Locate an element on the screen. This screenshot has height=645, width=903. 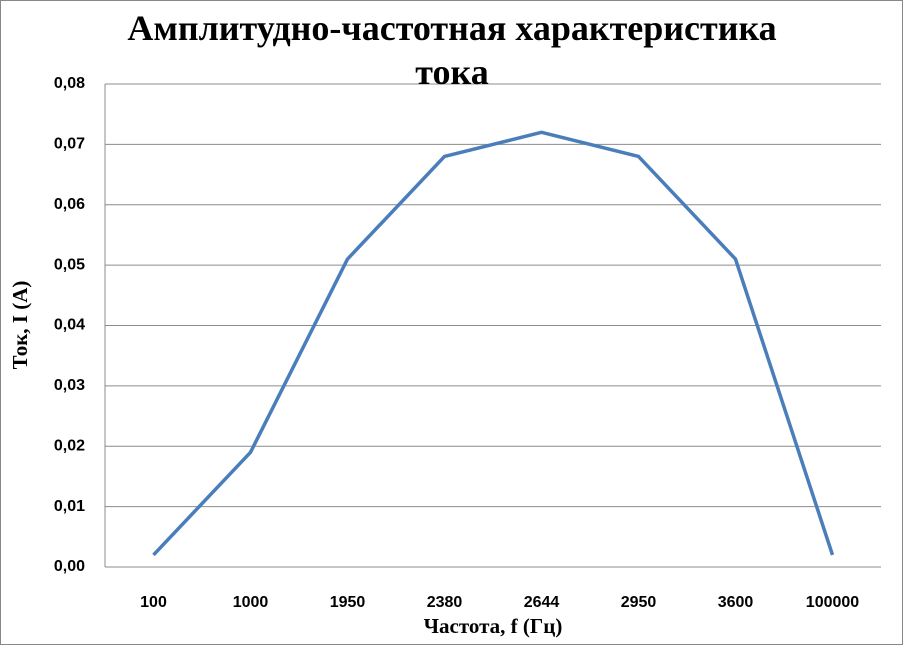
x-tick-label: 100000 is located at coordinates (832, 602).